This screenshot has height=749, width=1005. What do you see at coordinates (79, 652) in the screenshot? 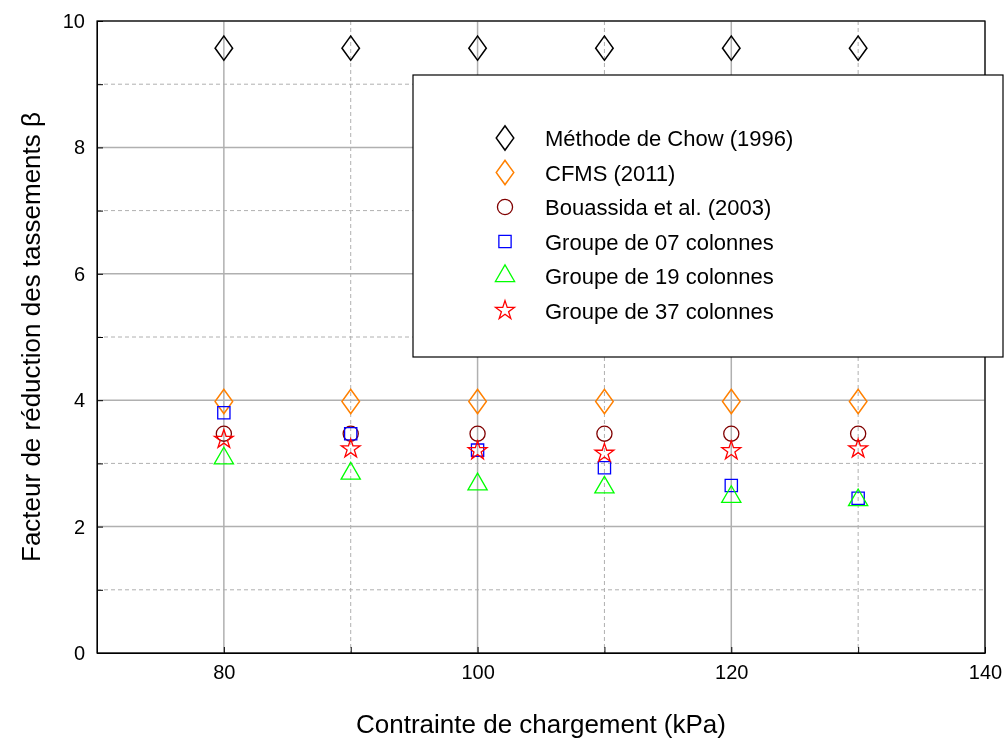
I see `y-tick-label: 0` at bounding box center [79, 652].